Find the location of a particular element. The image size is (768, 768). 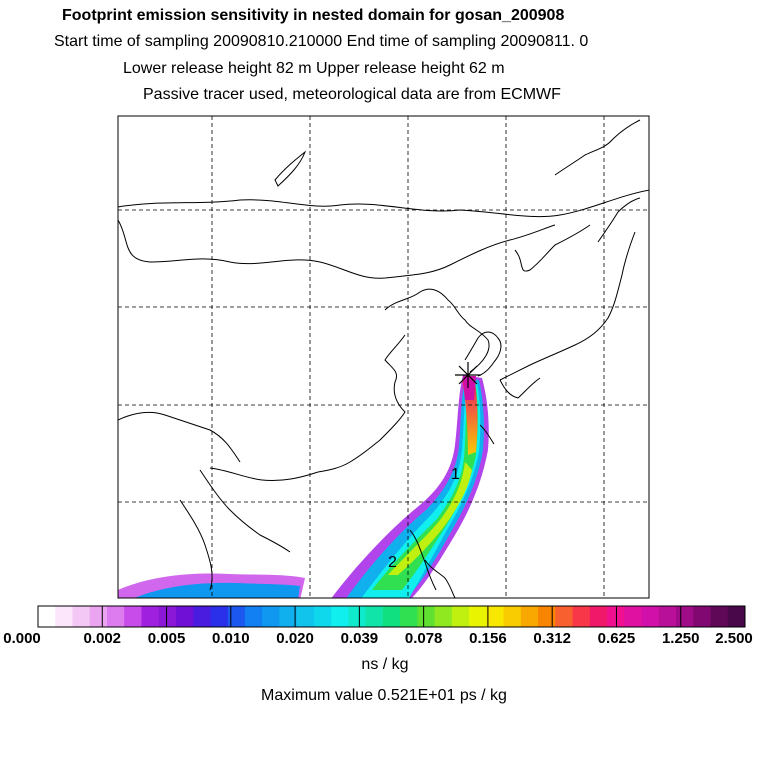

colorbar-tick-label: 0.156 is located at coordinates (488, 638).